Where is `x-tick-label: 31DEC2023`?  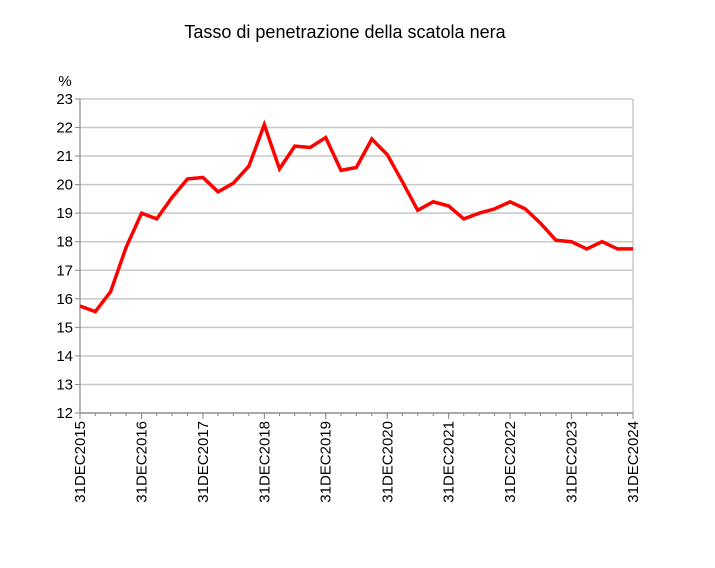
x-tick-label: 31DEC2023 is located at coordinates (571, 462).